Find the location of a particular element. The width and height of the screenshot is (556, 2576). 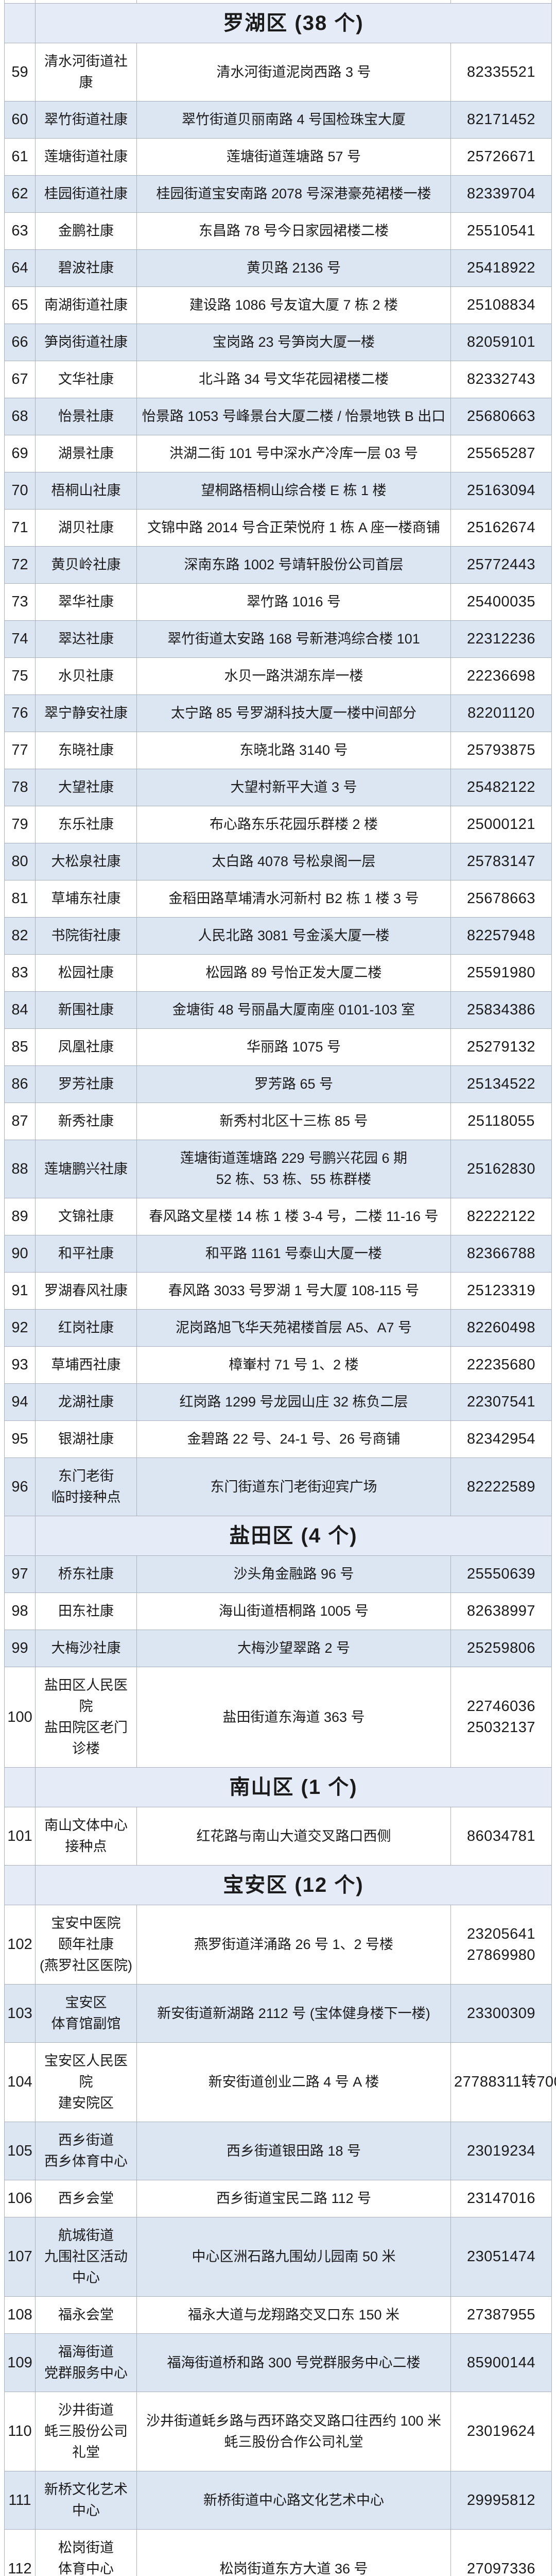

site-address: 金塘街 48 号丽晶大厦南座 0101-103 室 is located at coordinates (294, 1010).